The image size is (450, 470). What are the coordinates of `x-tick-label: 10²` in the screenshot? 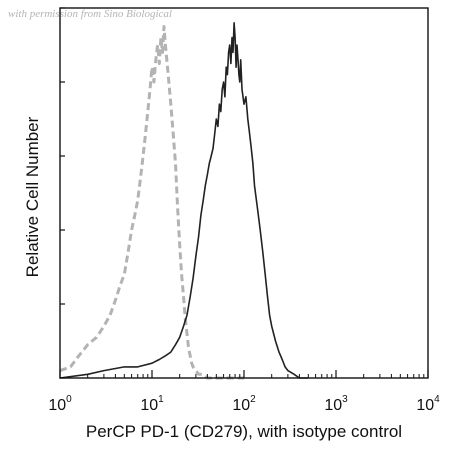 It's located at (244, 404).